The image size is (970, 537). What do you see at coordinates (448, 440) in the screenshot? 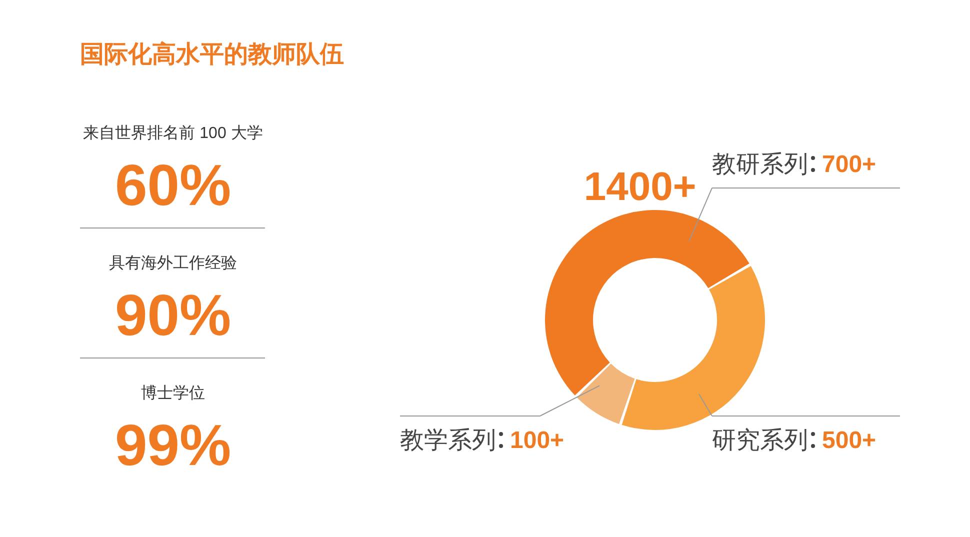
I see `slice-label: 教学系列` at bounding box center [448, 440].